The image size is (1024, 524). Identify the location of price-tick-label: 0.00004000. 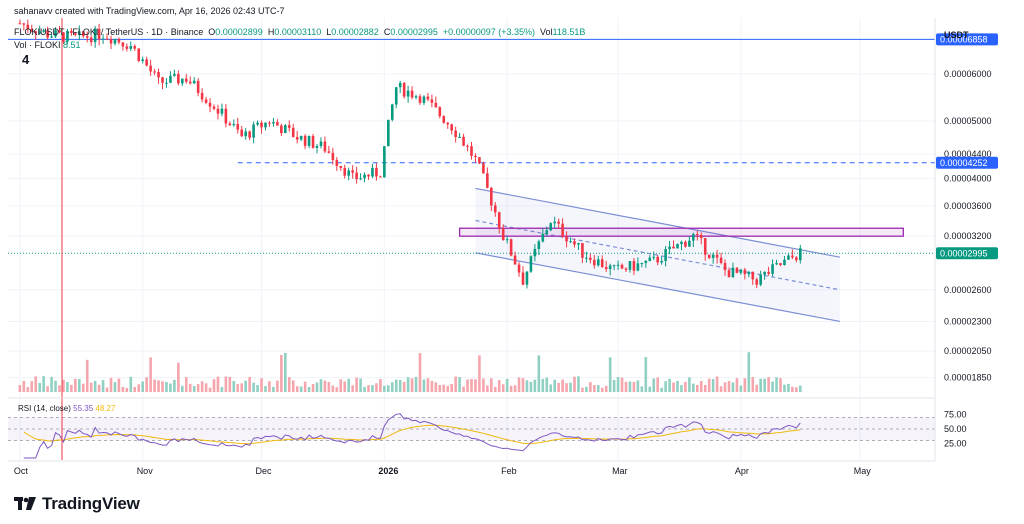
(968, 179).